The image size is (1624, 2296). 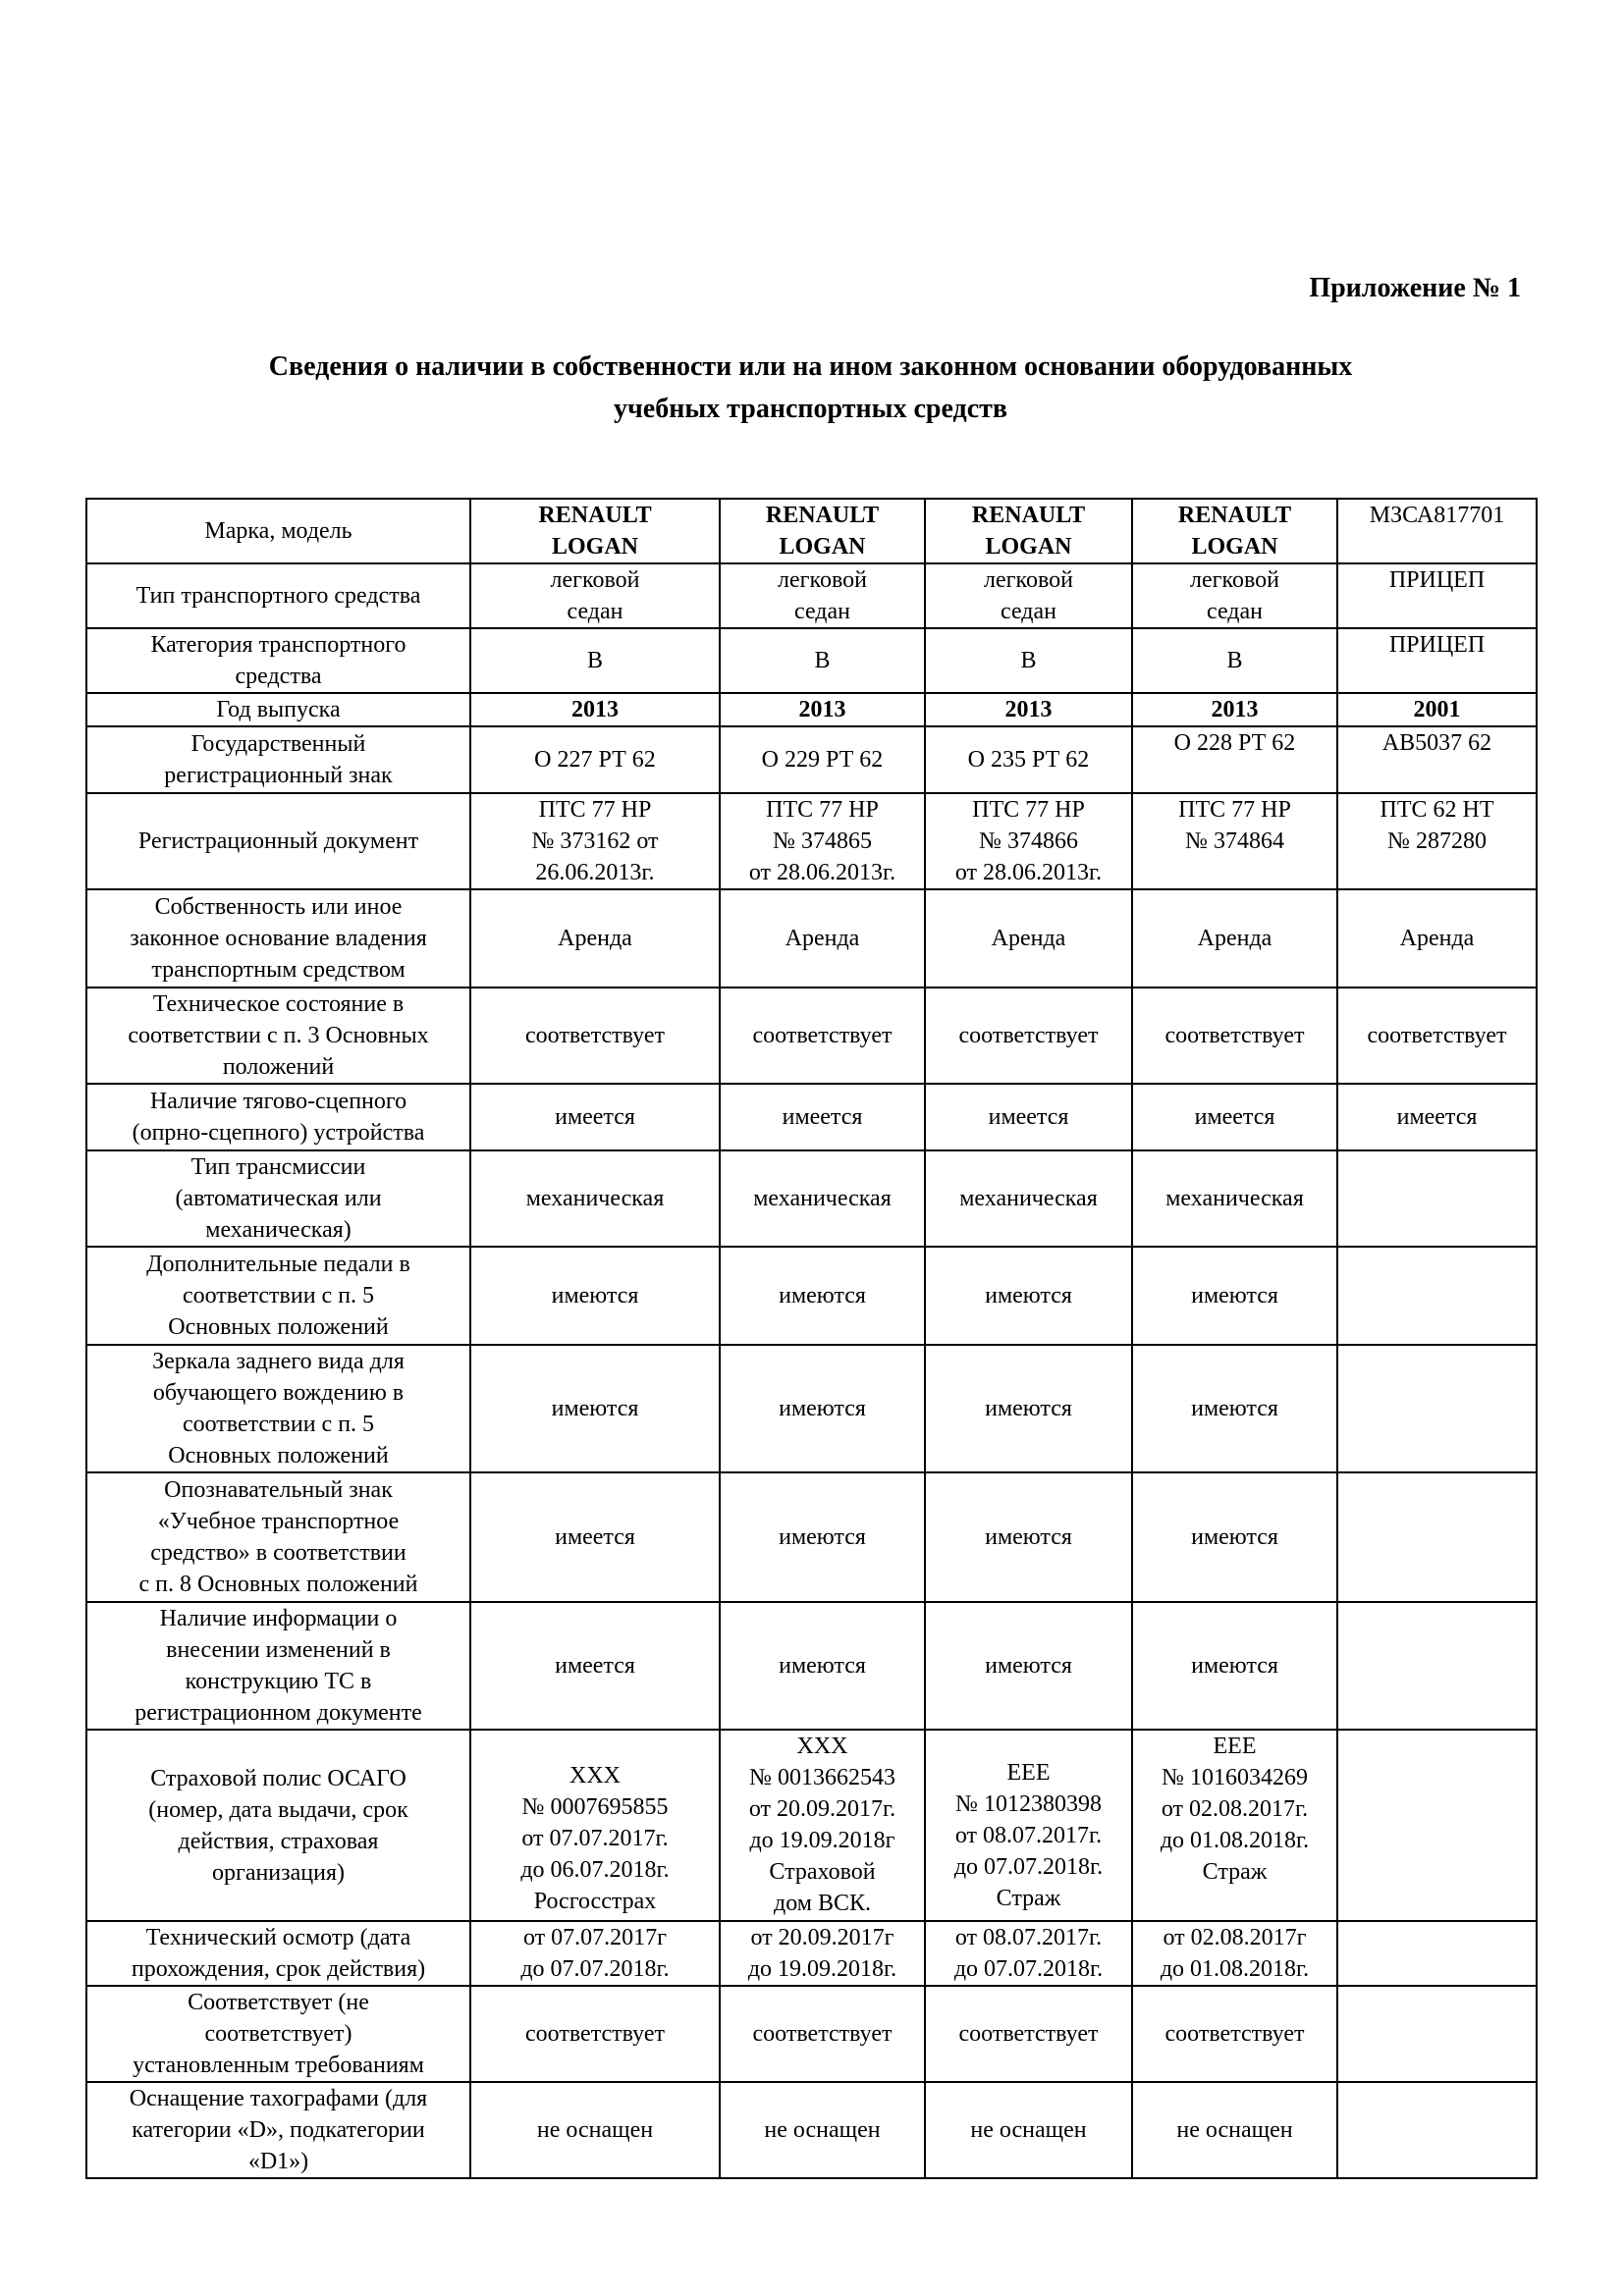 I want to click on vehicle-cell: ПТС 77 НР № 374865 от 28.06.2013г., so click(x=822, y=841).